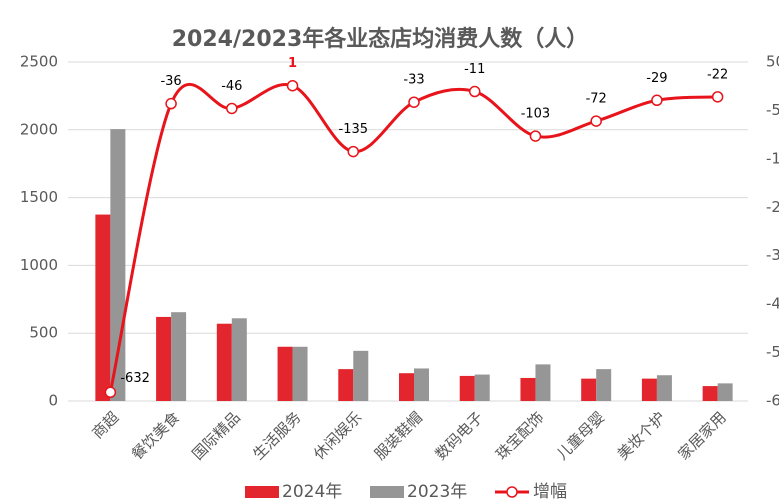 Image resolution: width=779 pixels, height=503 pixels. What do you see at coordinates (772, 401) in the screenshot?
I see `y2-tick-label: -650` at bounding box center [772, 401].